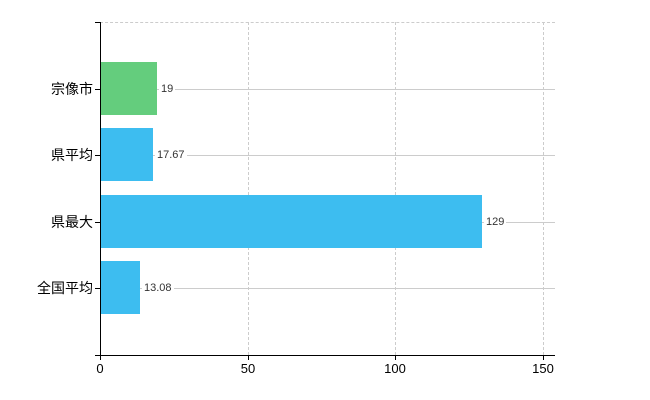 The height and width of the screenshot is (400, 650). Describe the element at coordinates (167, 89) in the screenshot. I see `bar-value-label: 19` at that location.